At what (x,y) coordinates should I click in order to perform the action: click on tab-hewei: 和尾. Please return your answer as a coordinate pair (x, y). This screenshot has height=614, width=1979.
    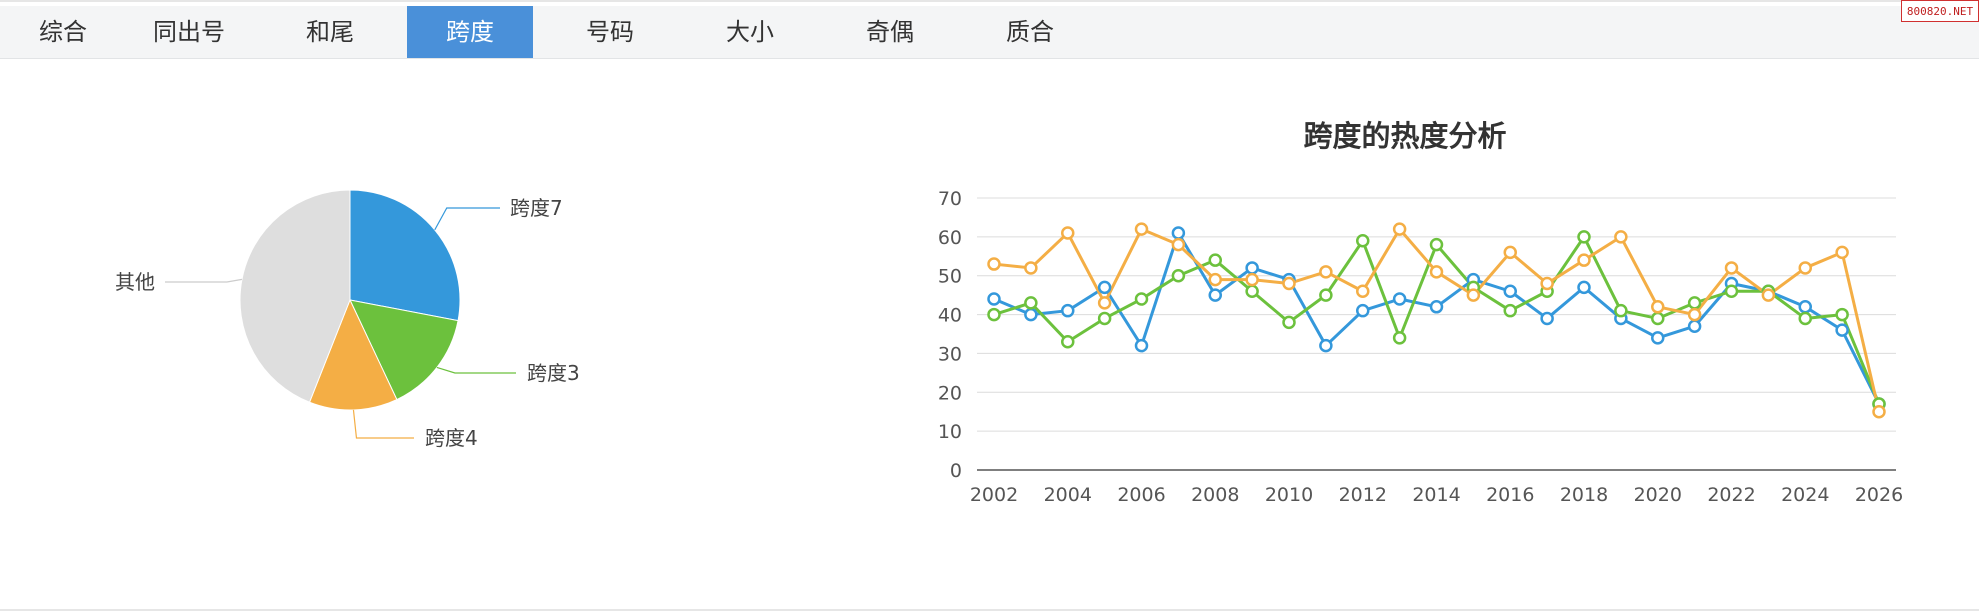
    Looking at the image, I should click on (330, 32).